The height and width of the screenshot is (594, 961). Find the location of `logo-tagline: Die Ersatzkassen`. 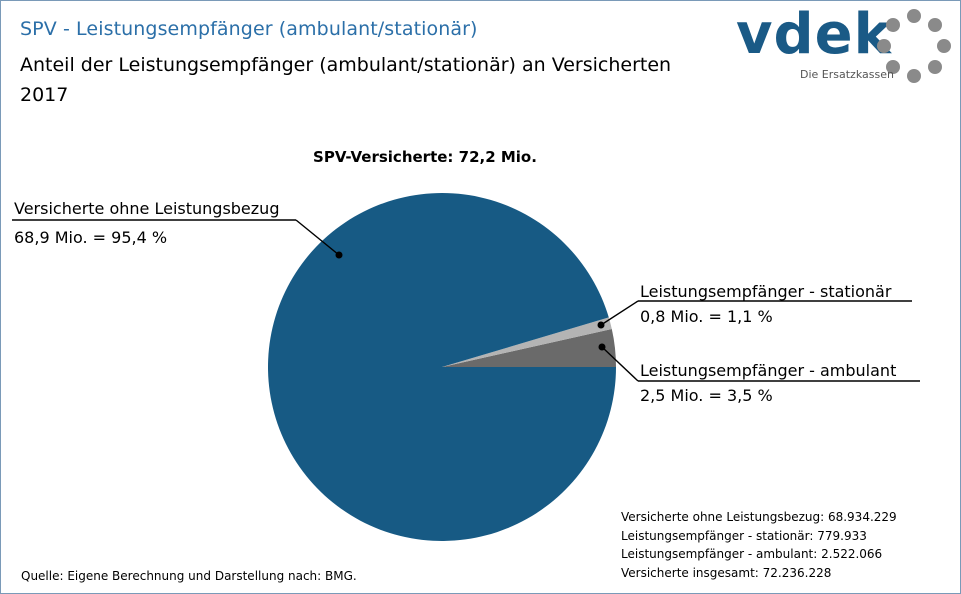

logo-tagline: Die Ersatzkassen is located at coordinates (847, 74).